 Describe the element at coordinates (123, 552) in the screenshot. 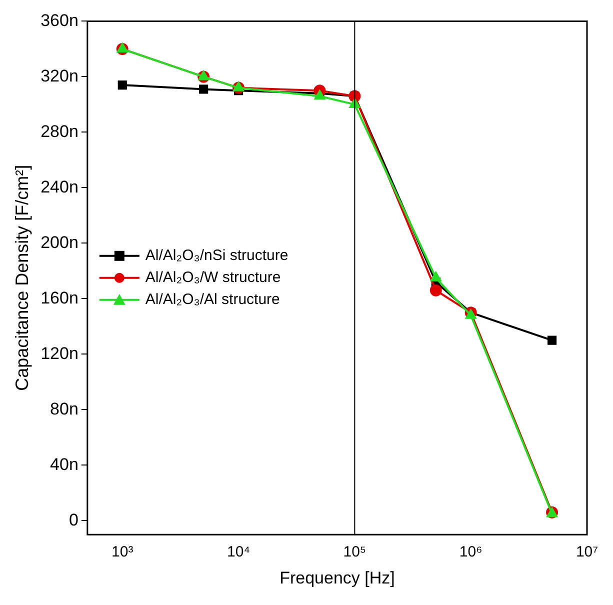

I see `x-tick-label: 10³` at that location.